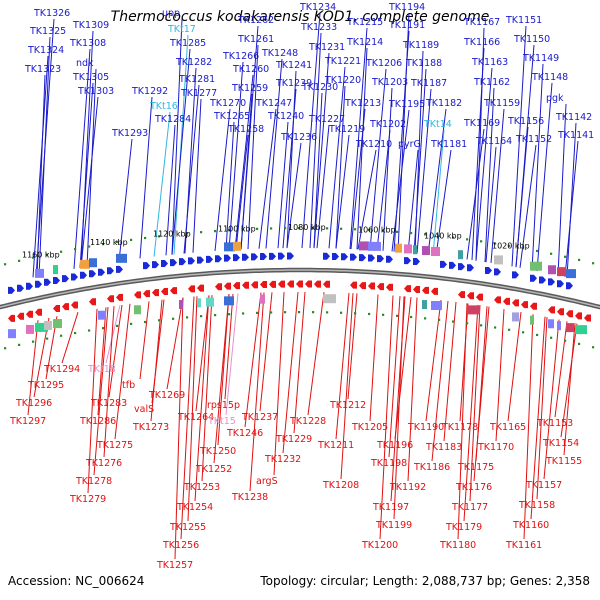 Image resolution: width=600 pixels, height=600 pixels. Describe the element at coordinates (217, 451) in the screenshot. I see `gene-label-reverse: TK1250` at that location.